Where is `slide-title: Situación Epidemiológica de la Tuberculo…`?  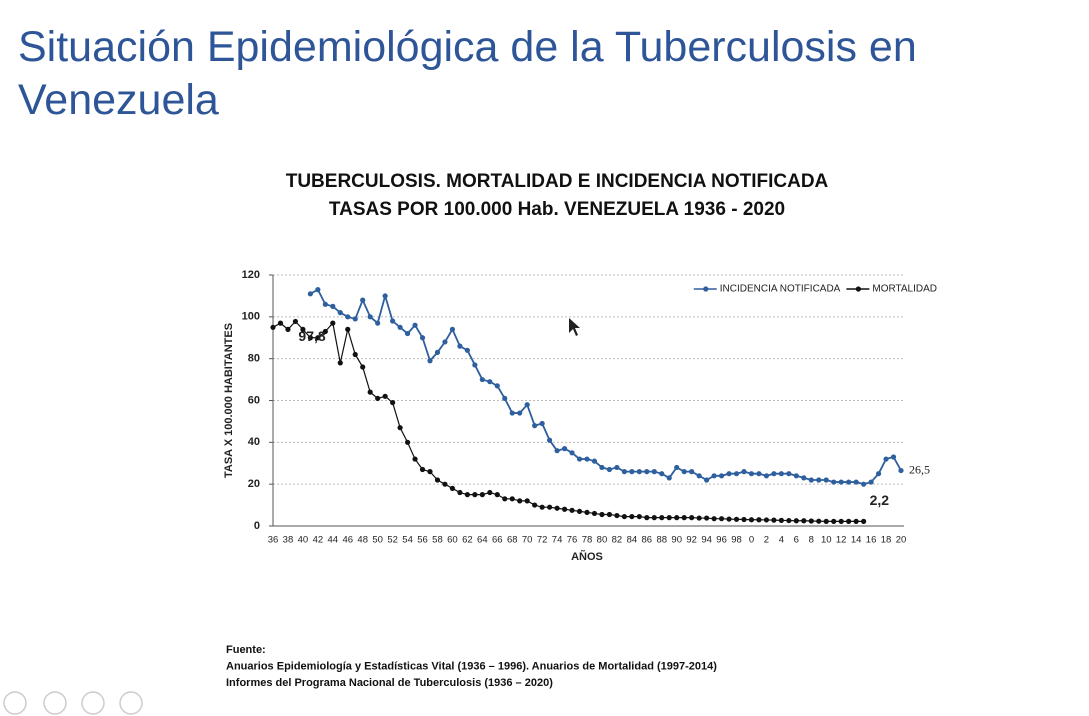
slide-title: Situación Epidemiológica de la Tuberculo… is located at coordinates (467, 73).